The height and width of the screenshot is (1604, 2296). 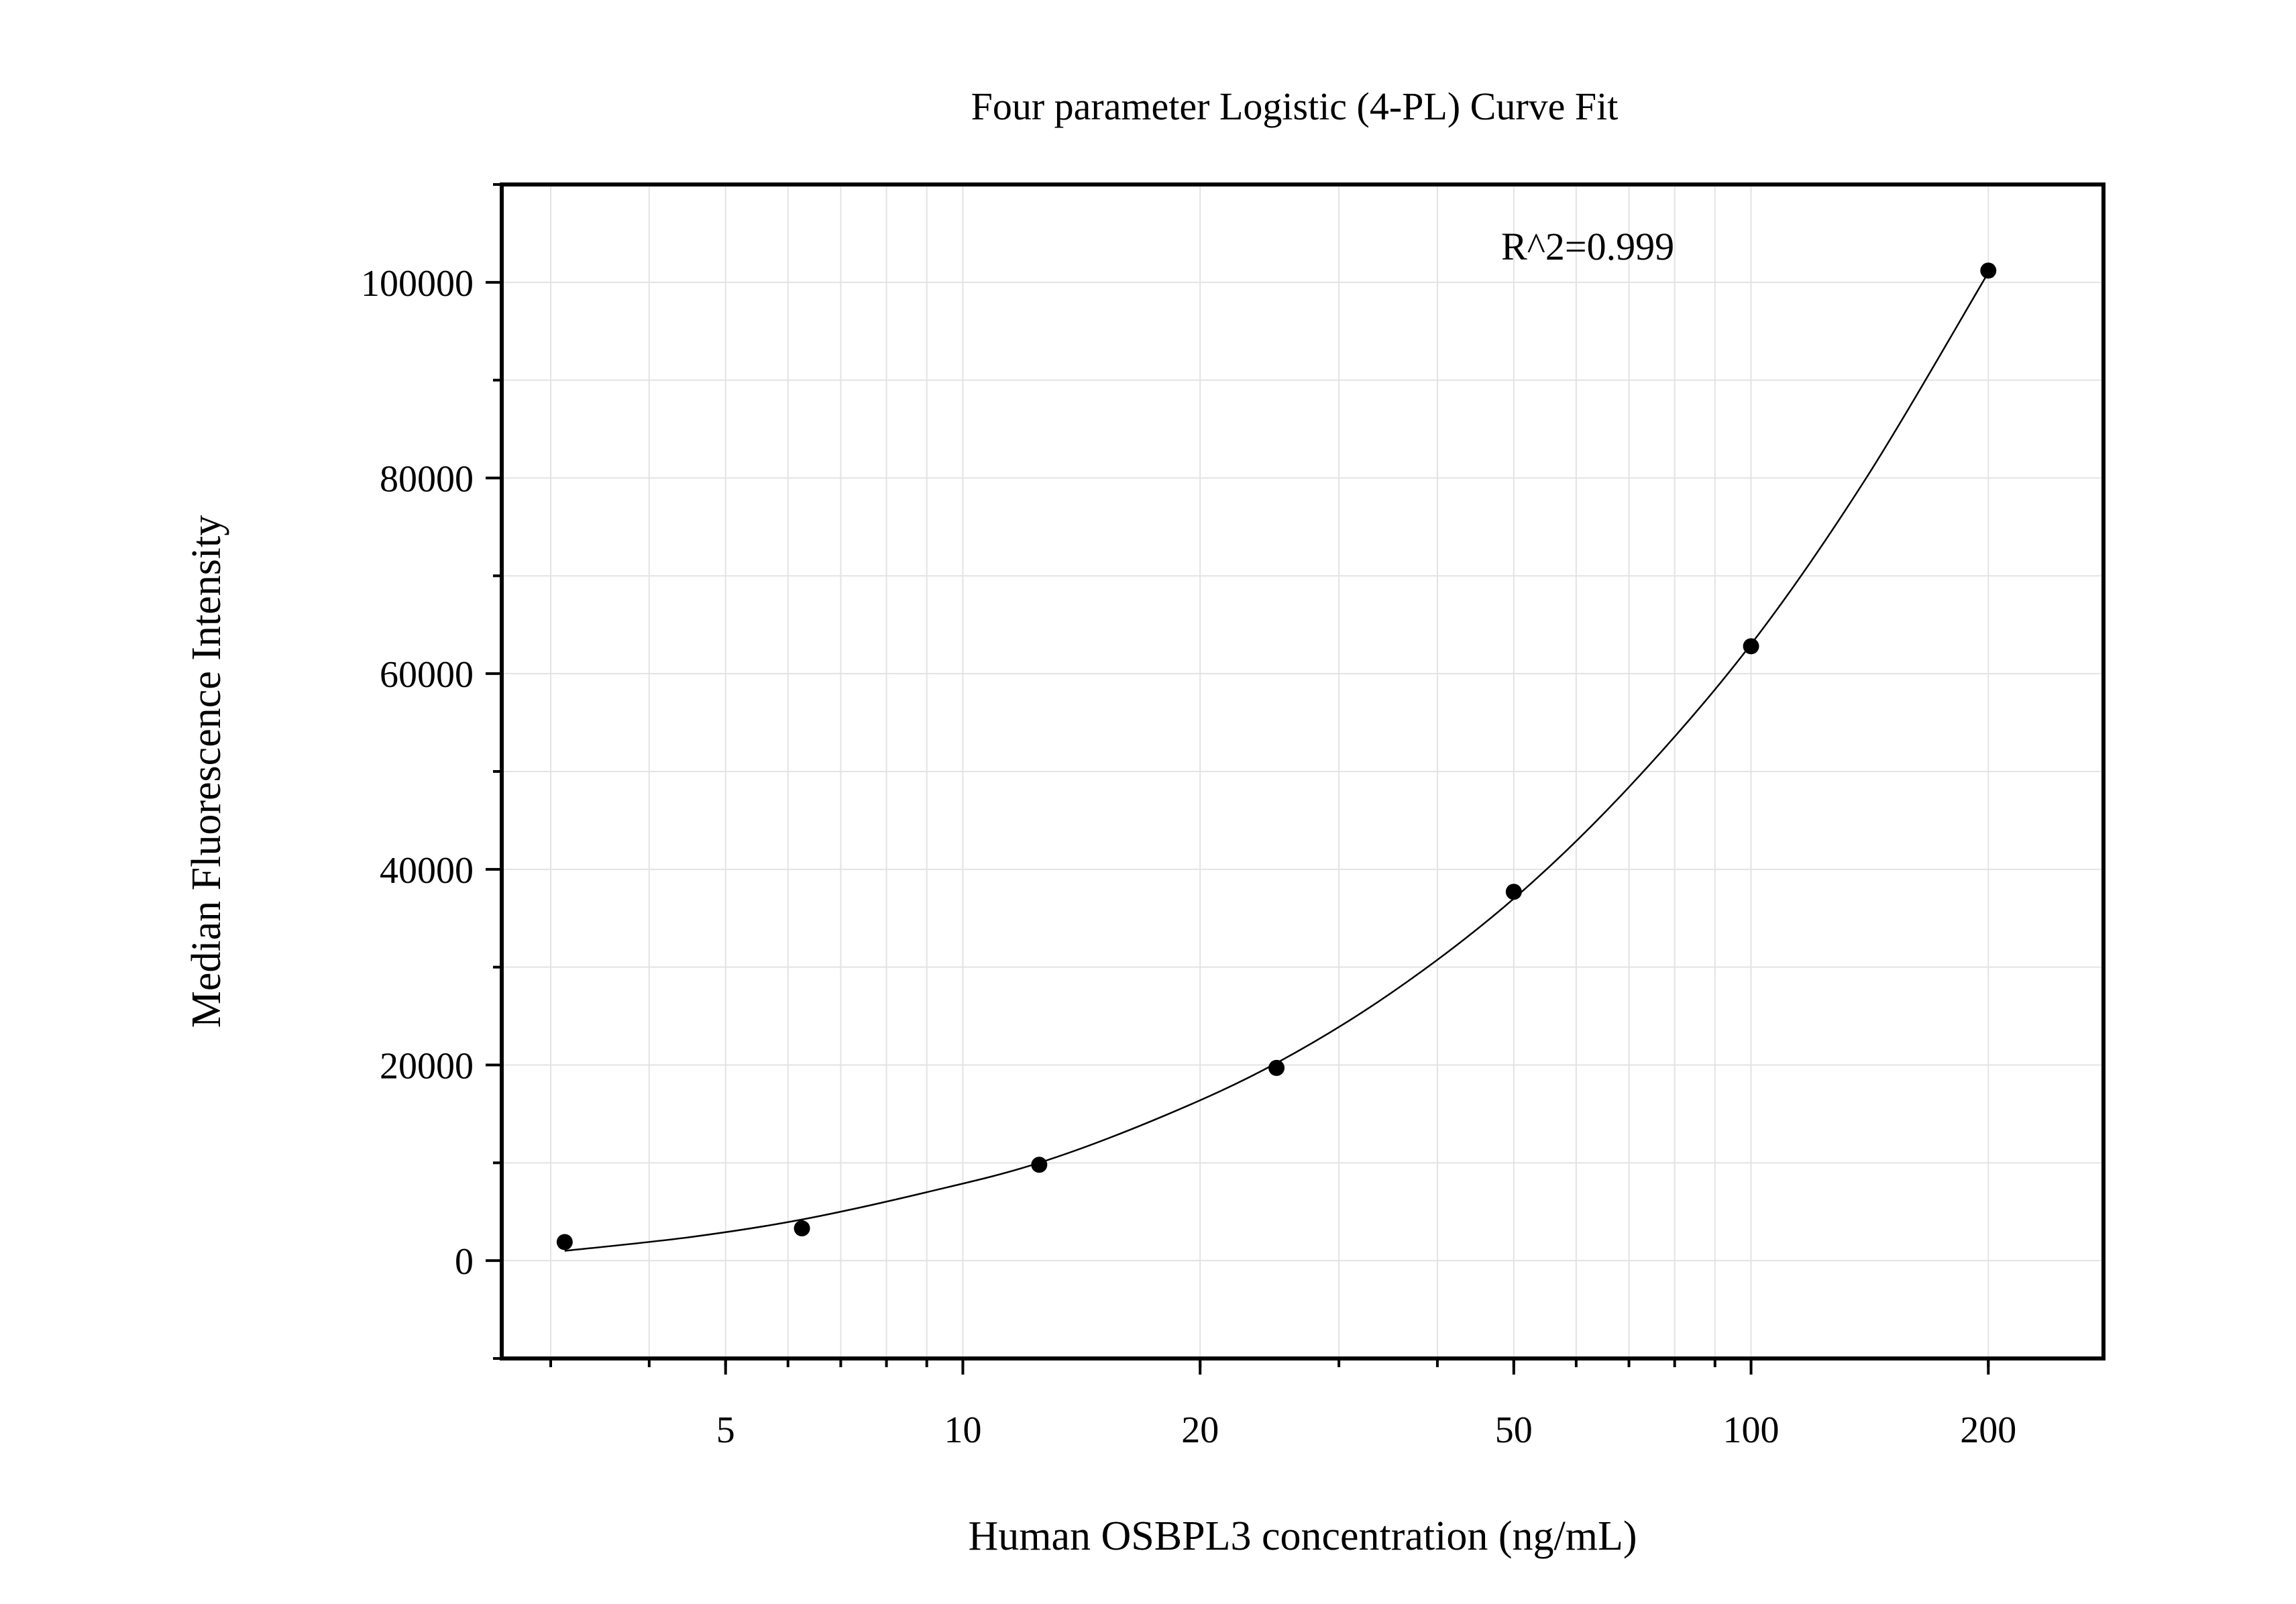 I want to click on y-tick-label: 0, so click(x=464, y=1262).